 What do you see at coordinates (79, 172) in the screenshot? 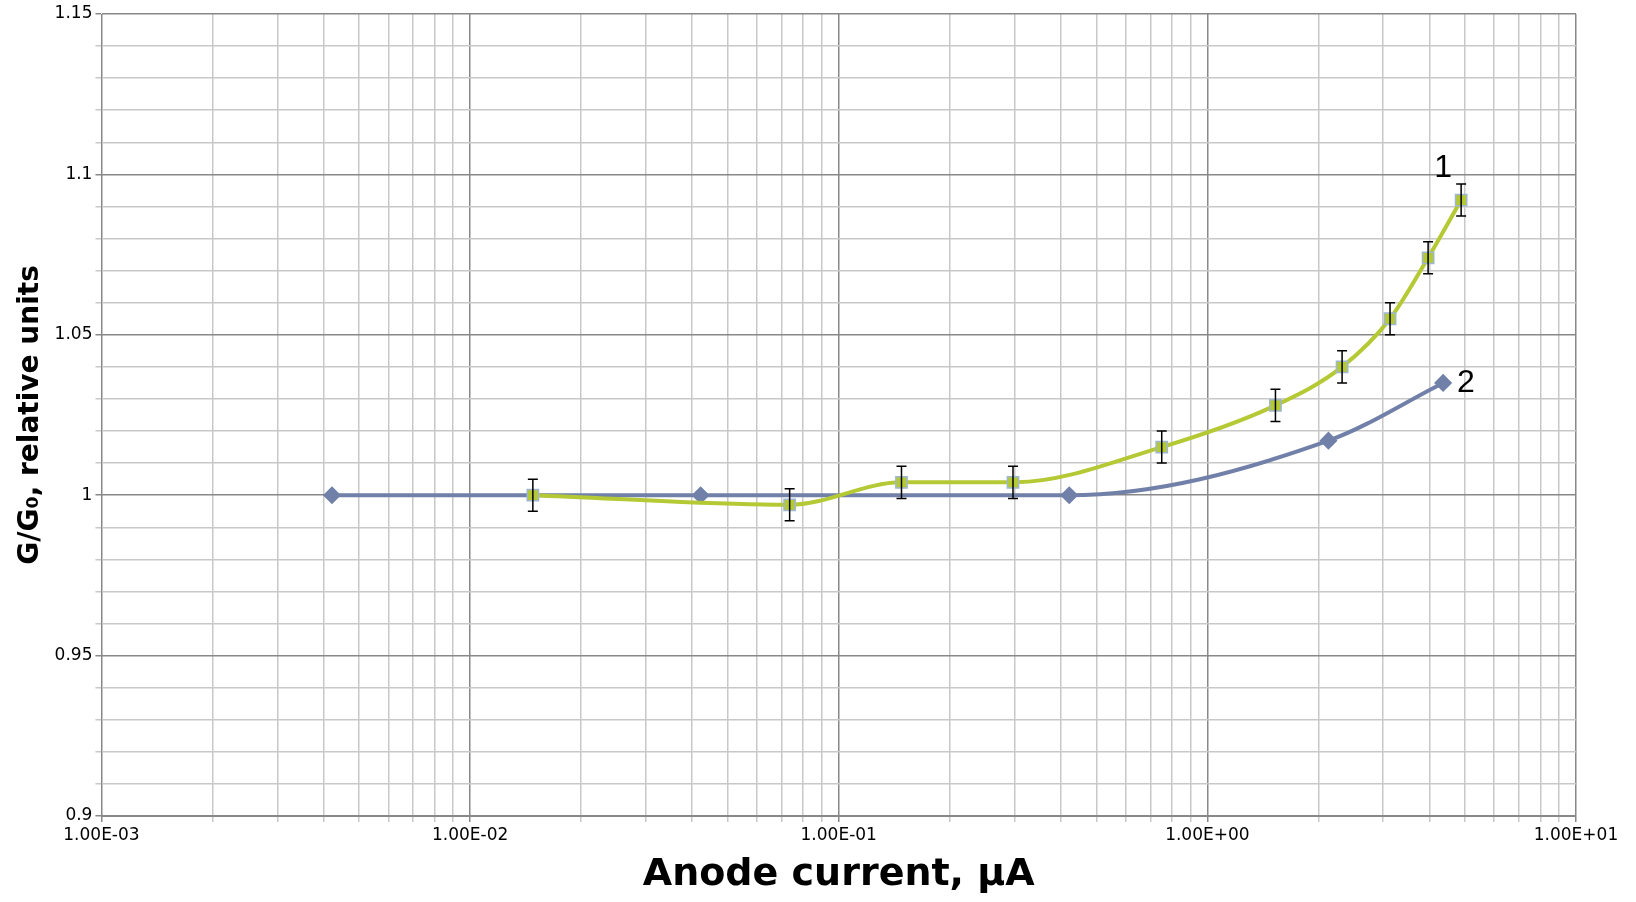
I see `y-tick-label: 1.1` at bounding box center [79, 172].